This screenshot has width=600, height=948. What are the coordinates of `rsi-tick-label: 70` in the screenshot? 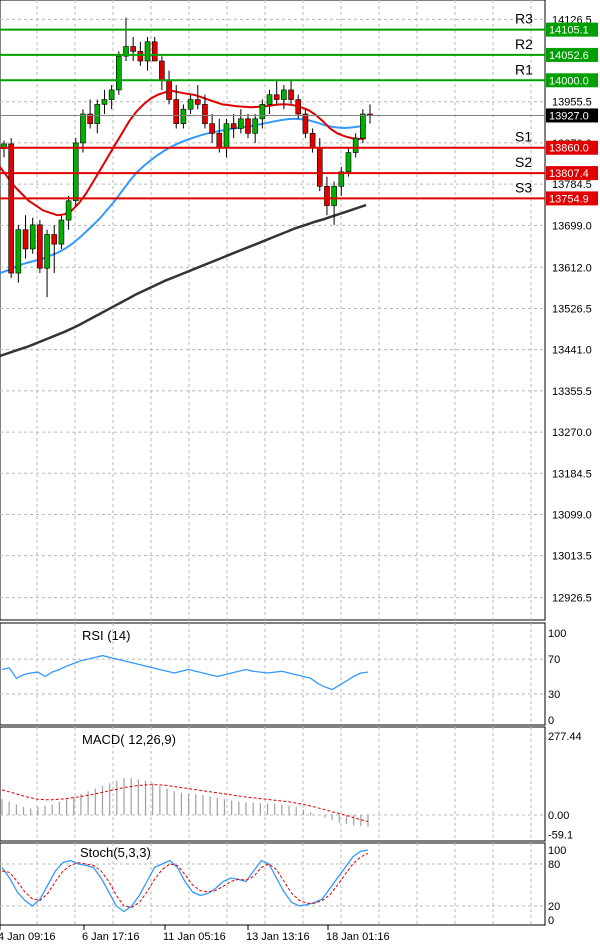 It's located at (554, 660).